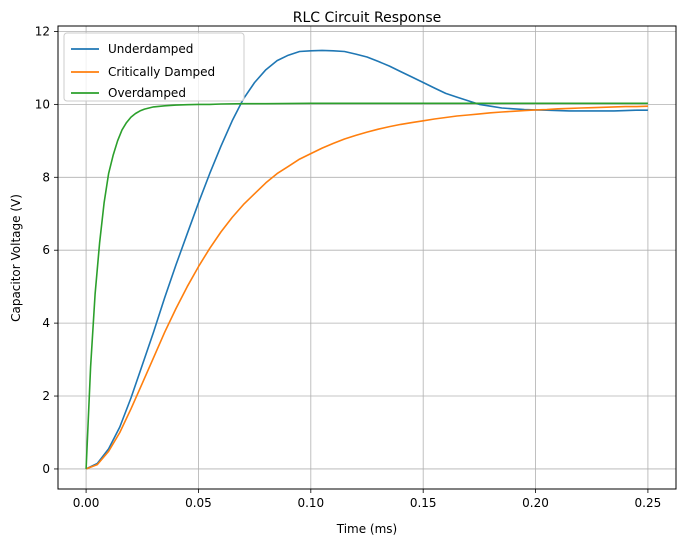  What do you see at coordinates (46, 177) in the screenshot?
I see `y-tick-label: 8` at bounding box center [46, 177].